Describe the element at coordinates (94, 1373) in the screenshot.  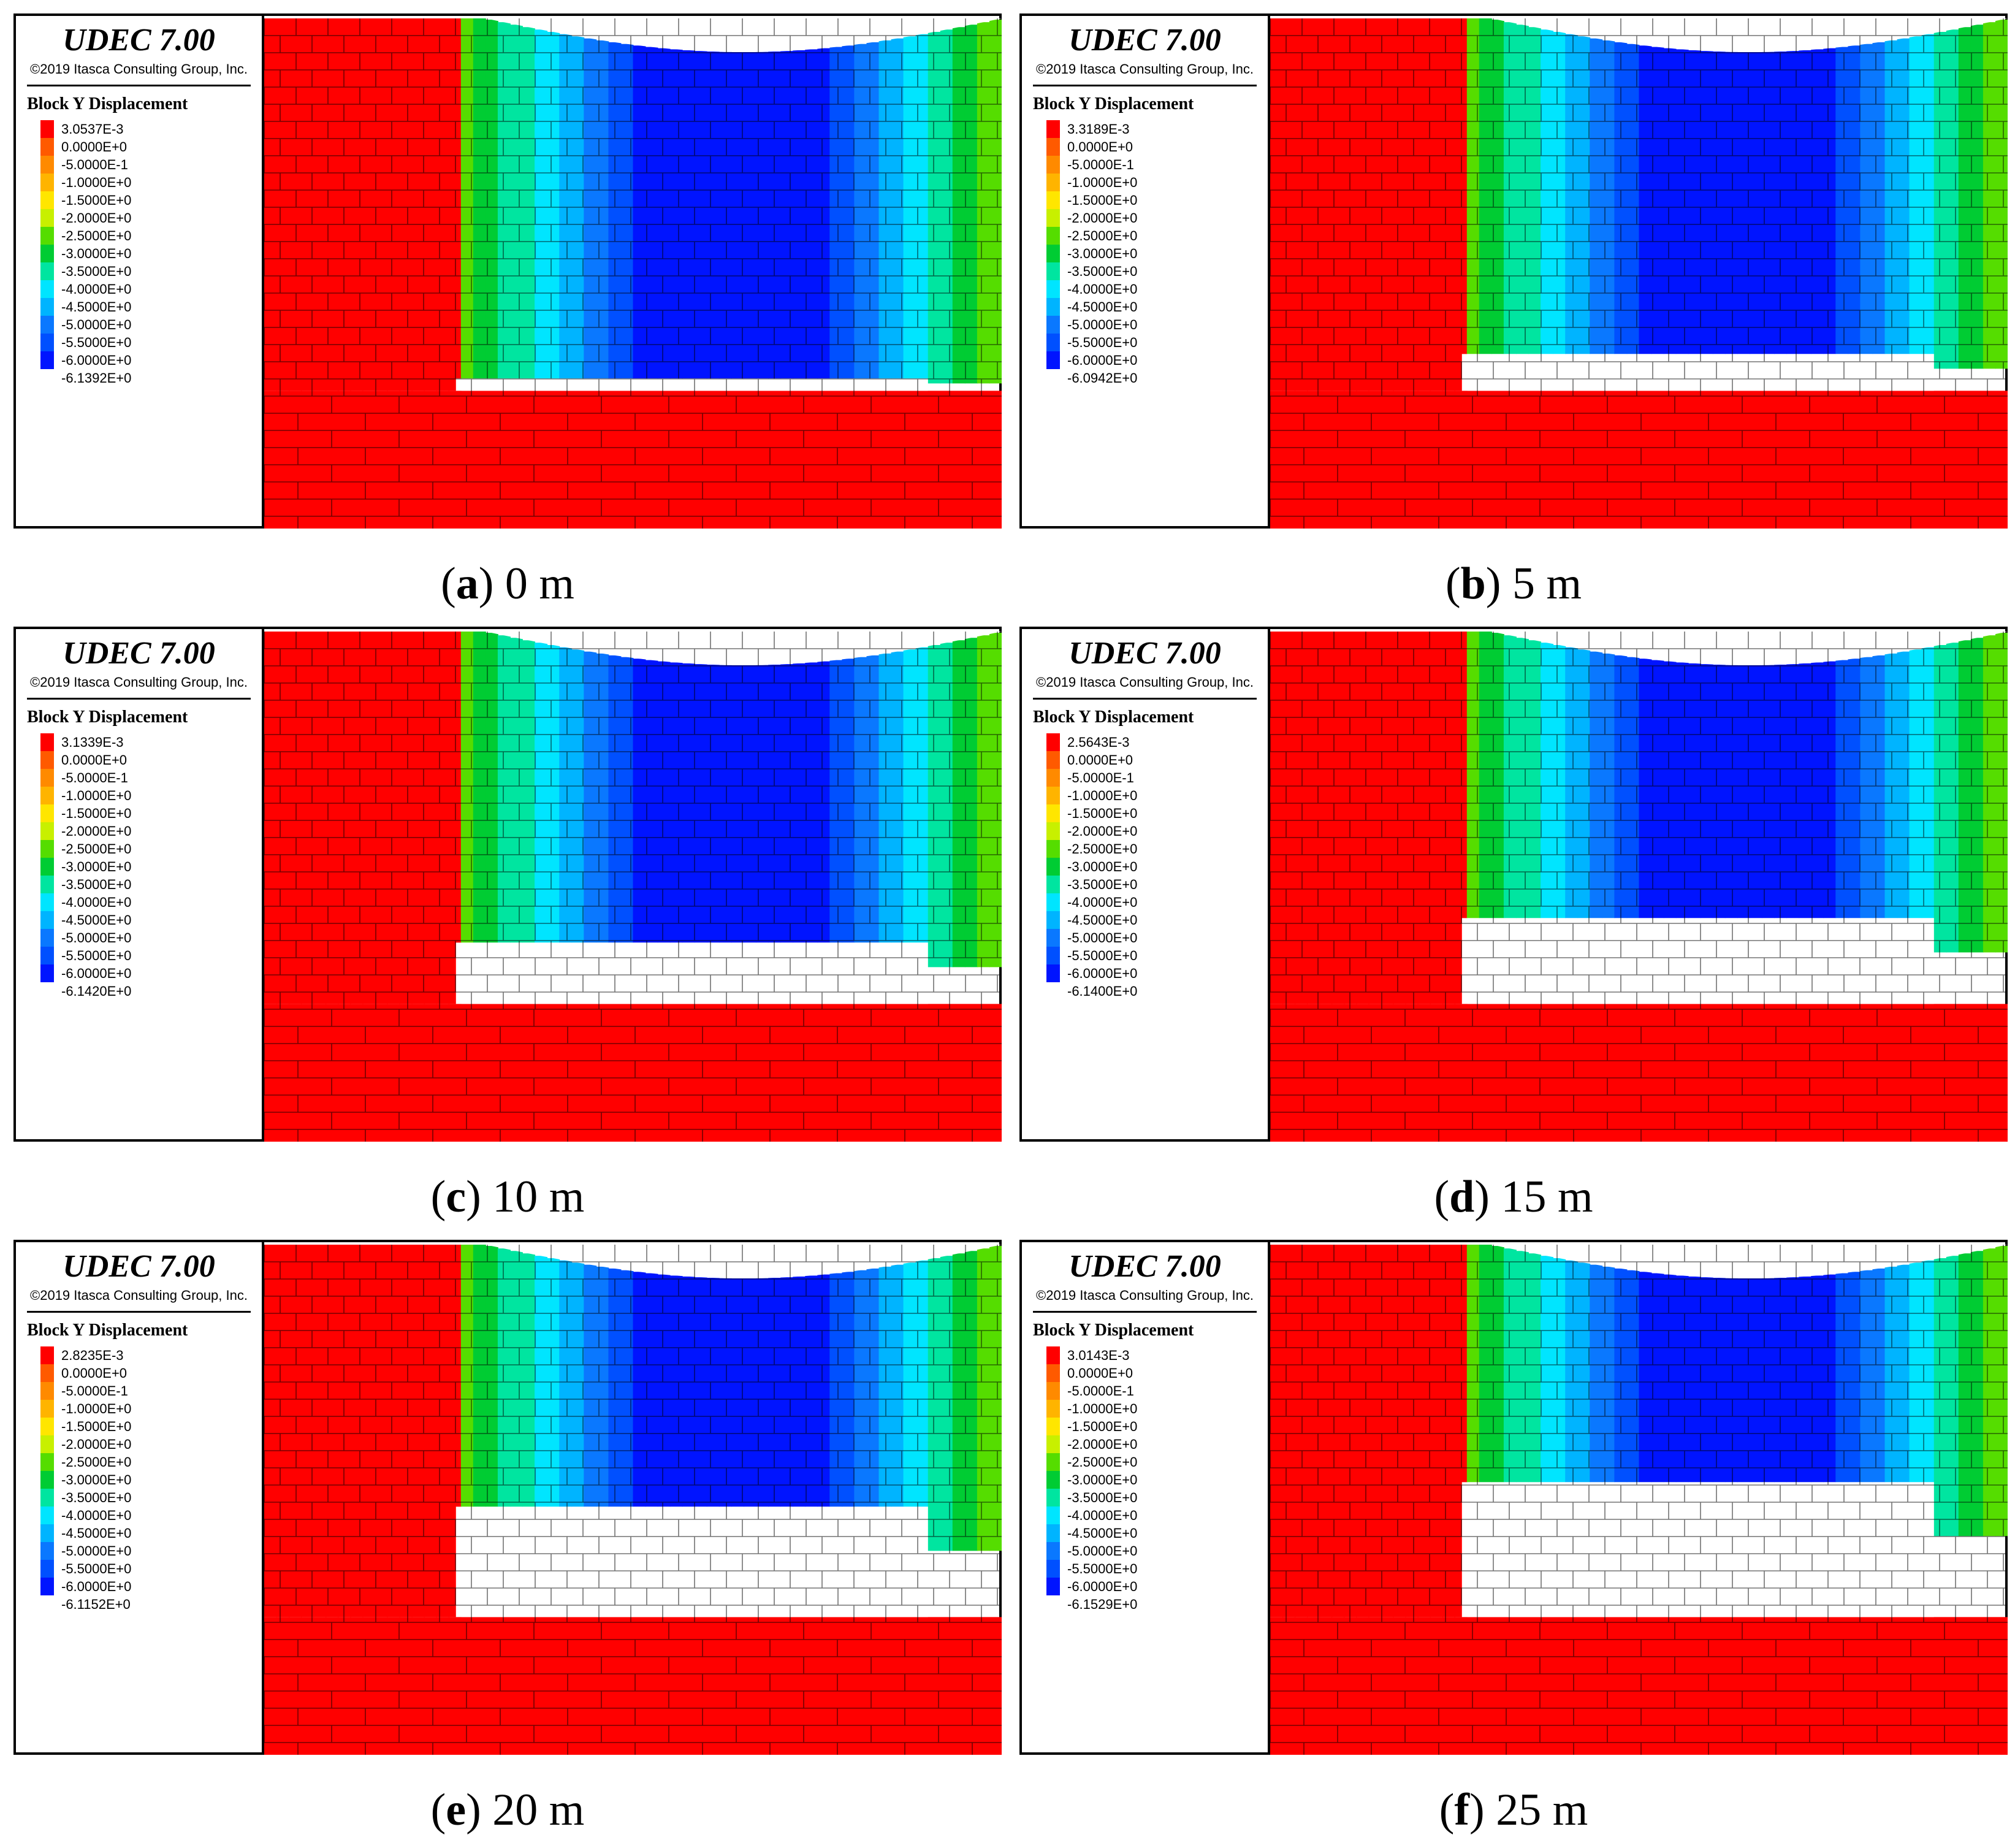
I see `scale-label: 0.0000E+0` at that location.